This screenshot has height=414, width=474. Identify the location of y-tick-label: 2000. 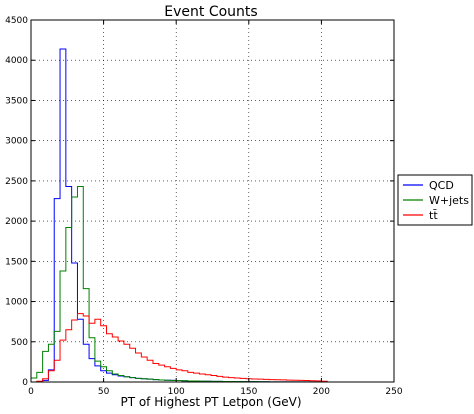
(16, 222).